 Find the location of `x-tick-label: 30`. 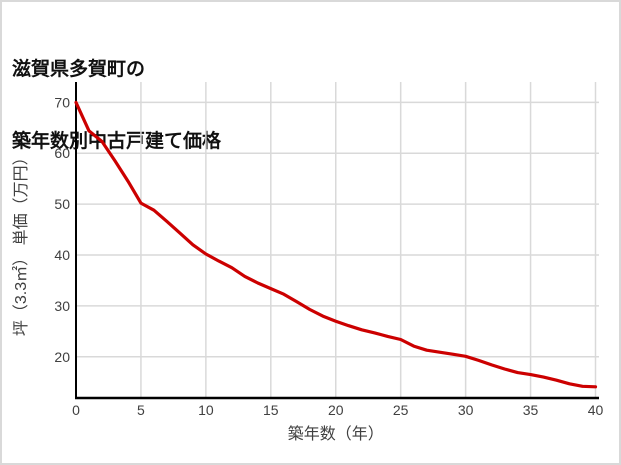

x-tick-label: 30 is located at coordinates (466, 410).